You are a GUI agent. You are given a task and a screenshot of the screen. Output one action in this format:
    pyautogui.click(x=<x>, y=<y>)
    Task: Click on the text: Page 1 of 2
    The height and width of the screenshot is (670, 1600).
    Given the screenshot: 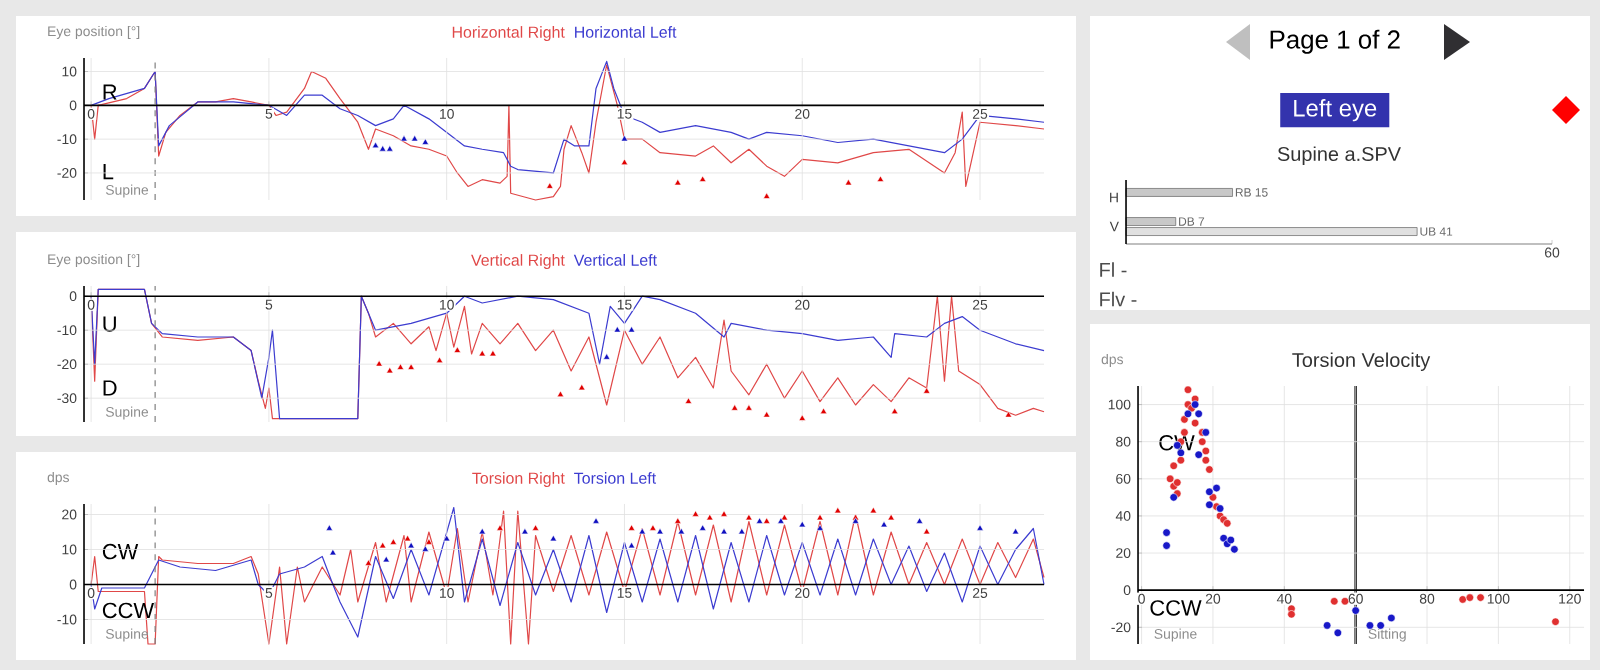 What is the action you would take?
    pyautogui.click(x=1335, y=41)
    